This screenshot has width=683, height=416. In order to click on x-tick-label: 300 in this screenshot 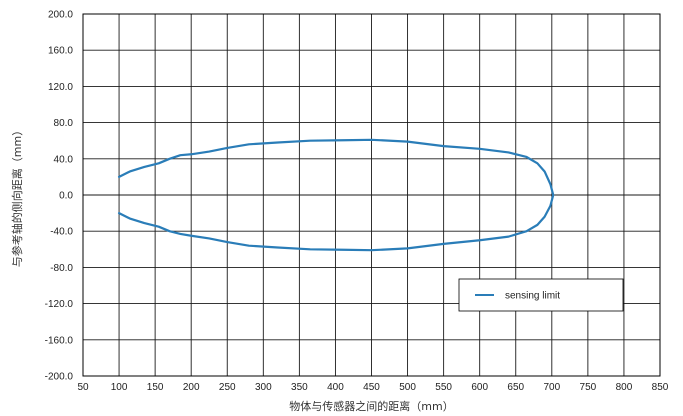, I will do `click(263, 387)`.